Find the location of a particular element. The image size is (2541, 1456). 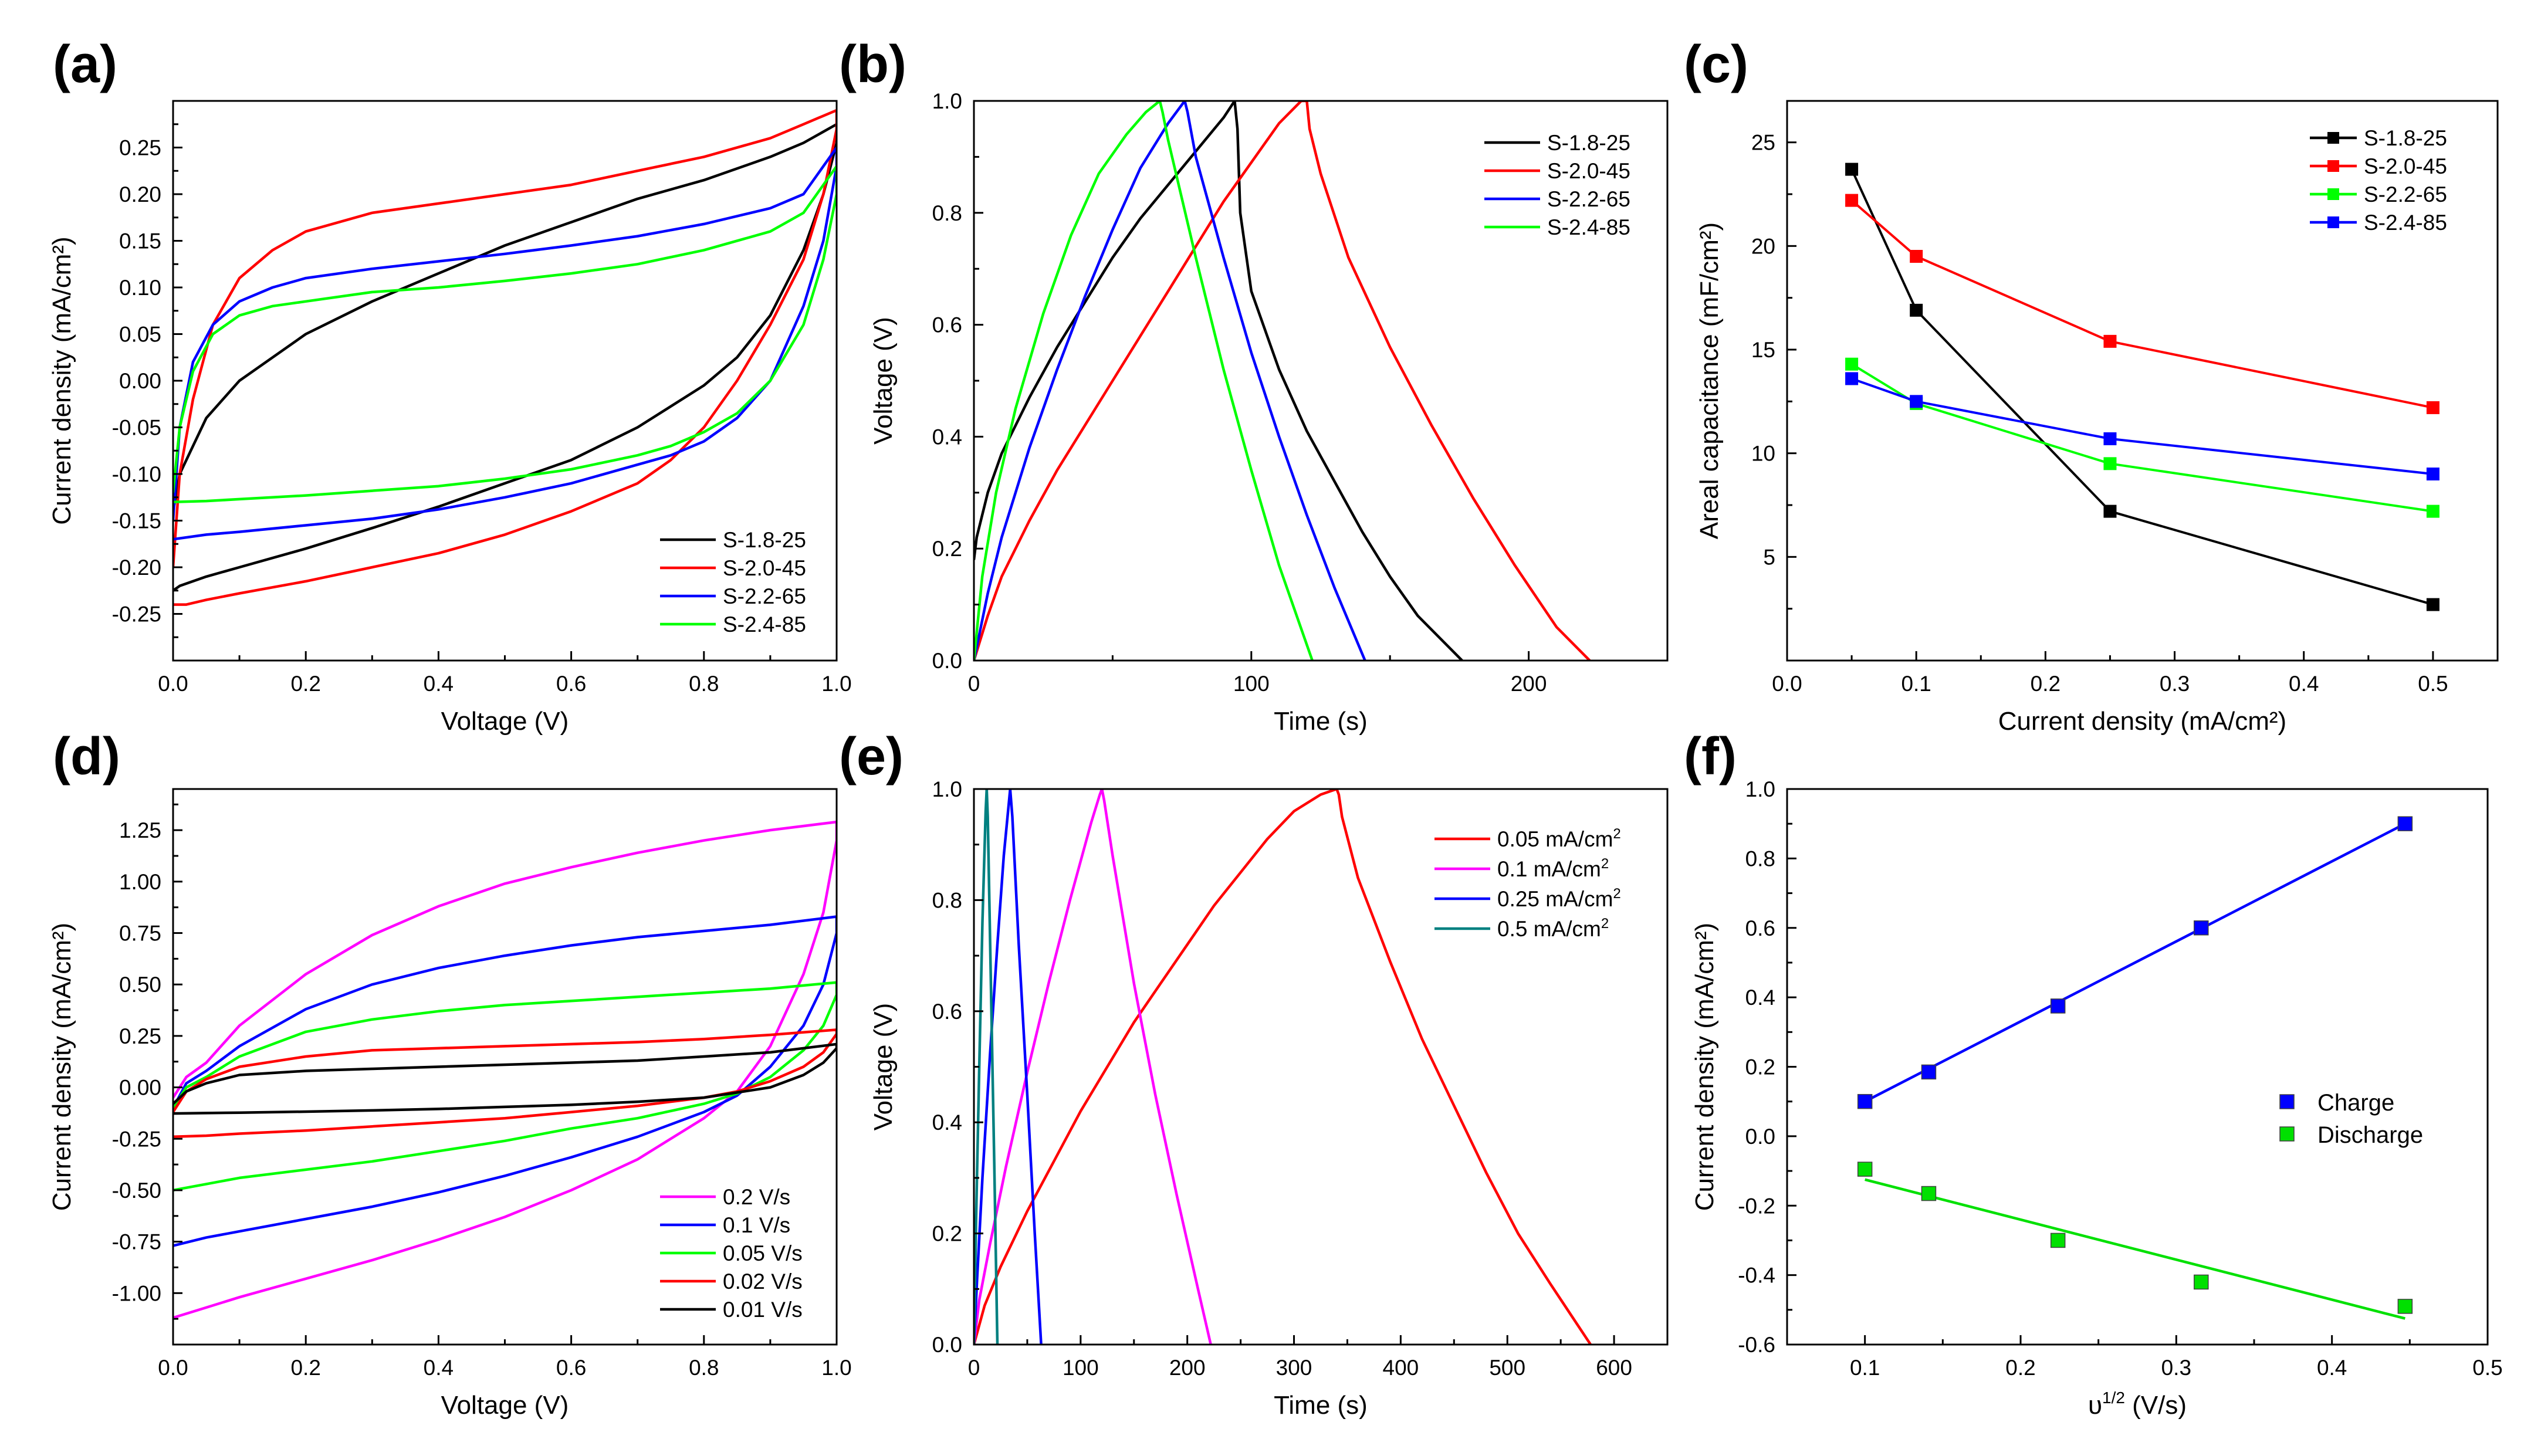

panel-label: (a) is located at coordinates (85, 64).